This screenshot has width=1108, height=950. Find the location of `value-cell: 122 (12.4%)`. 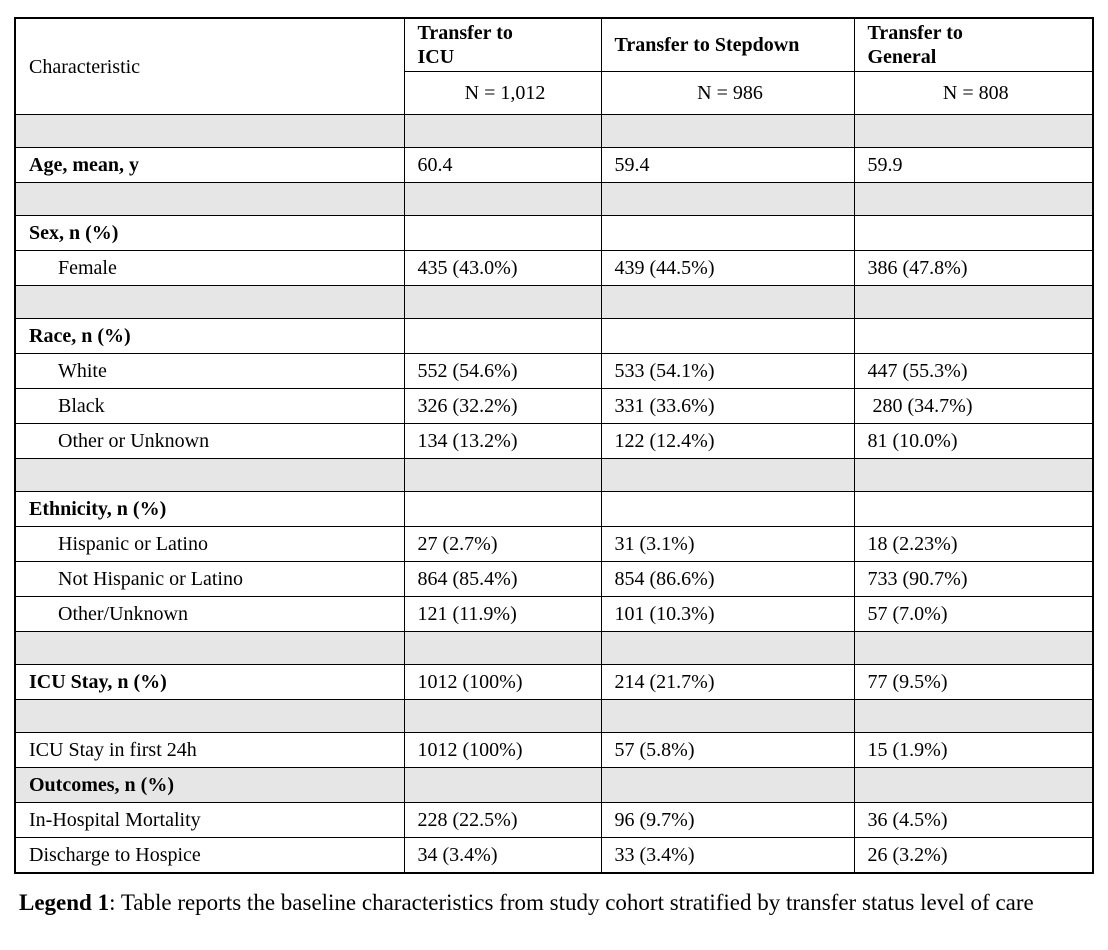

value-cell: 122 (12.4%) is located at coordinates (727, 441).